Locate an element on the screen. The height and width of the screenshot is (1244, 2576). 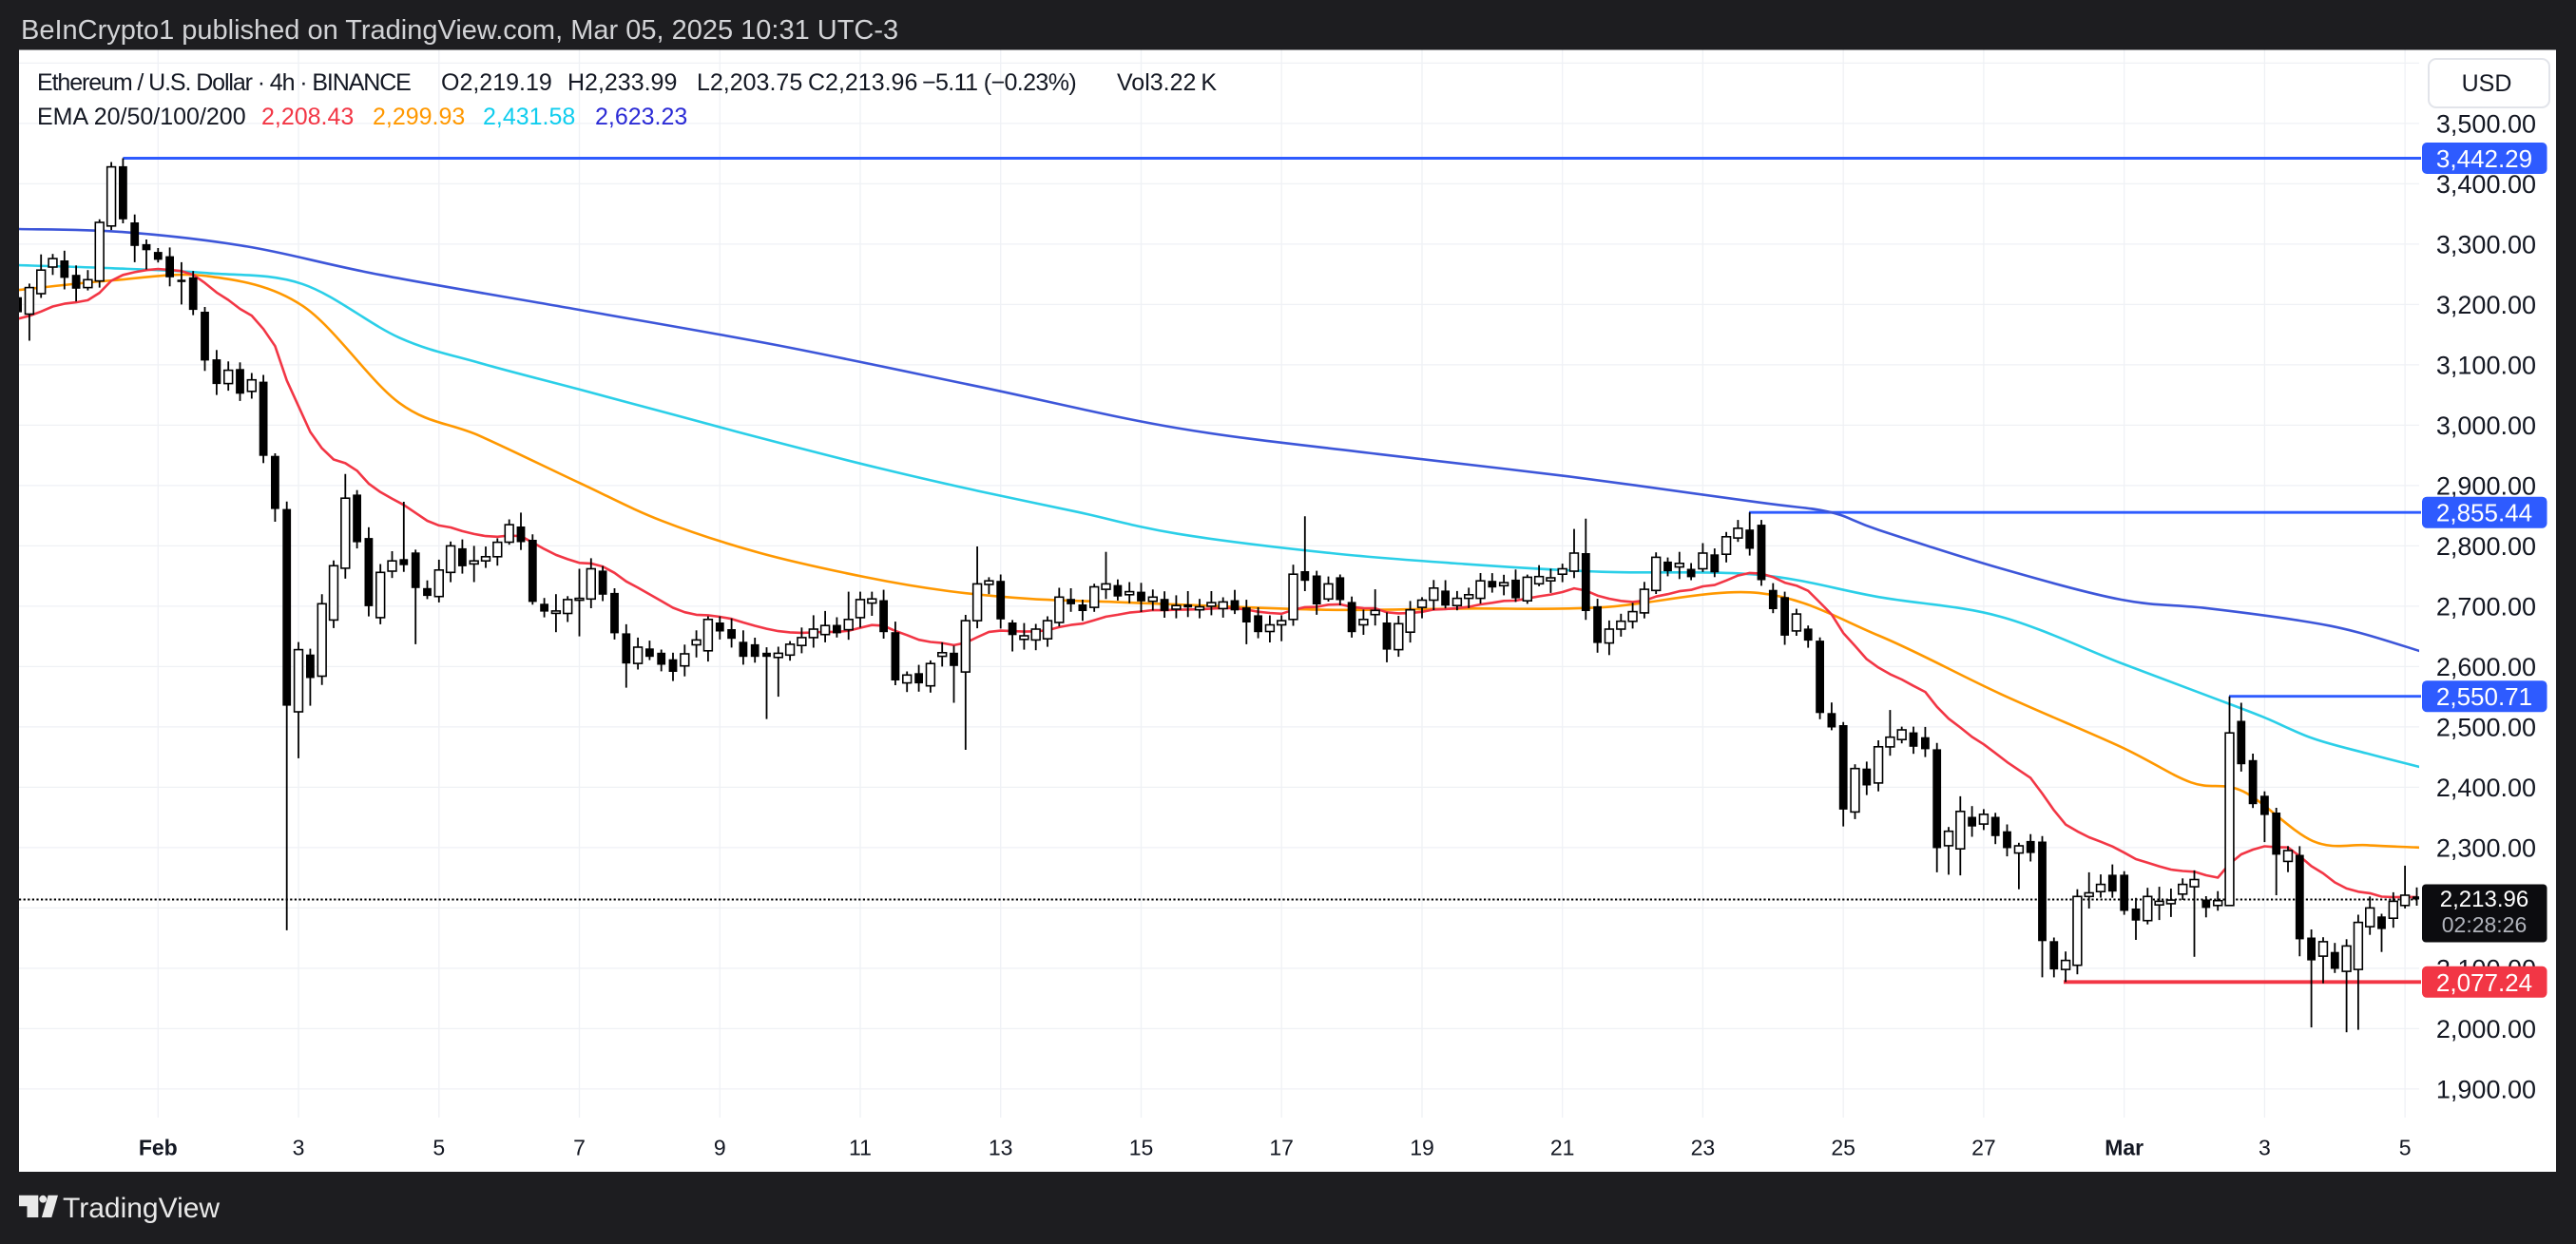
svg-text: 2,000.00 is located at coordinates (2486, 1029).